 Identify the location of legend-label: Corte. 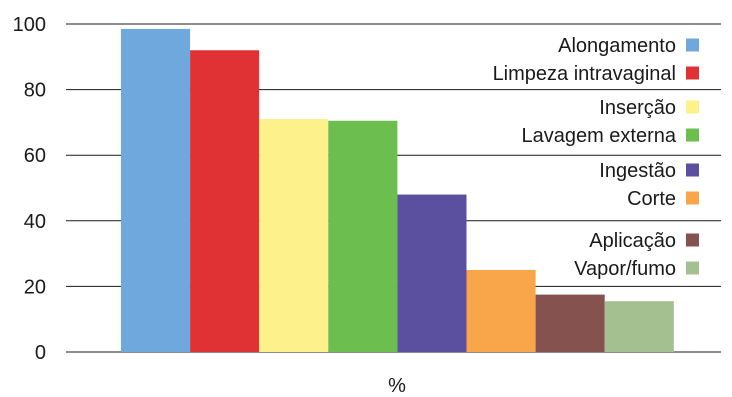
(651, 199).